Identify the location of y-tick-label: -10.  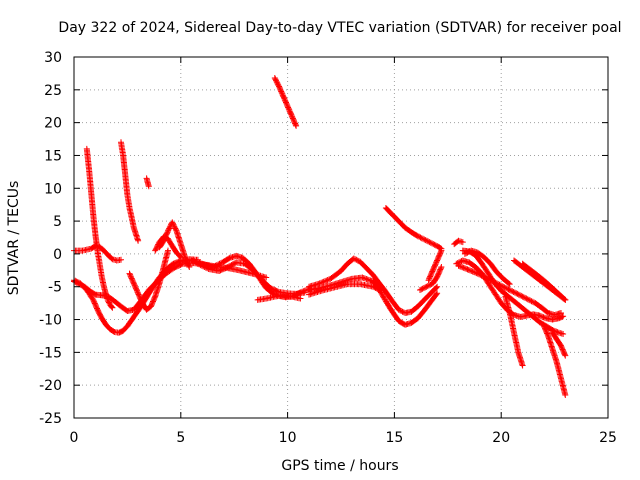
(50, 321).